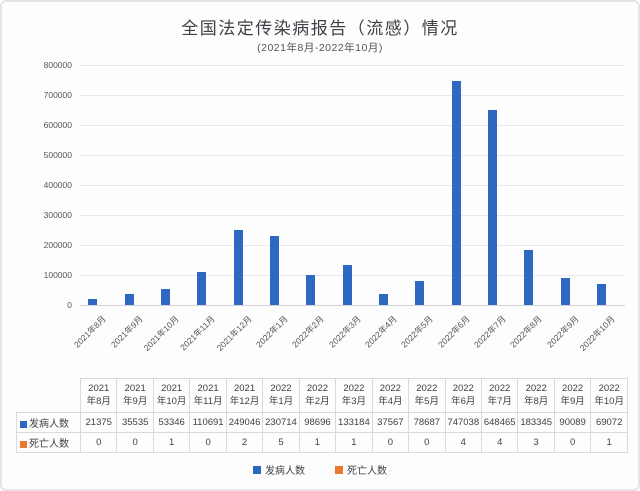 This screenshot has height=491, width=640. Describe the element at coordinates (536, 442) in the screenshot. I see `table-value-cell: 3` at that location.